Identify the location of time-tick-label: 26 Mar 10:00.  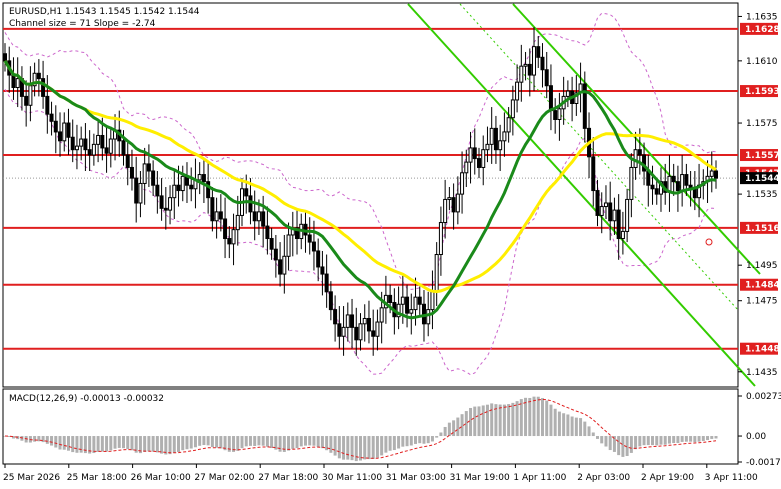
(161, 478).